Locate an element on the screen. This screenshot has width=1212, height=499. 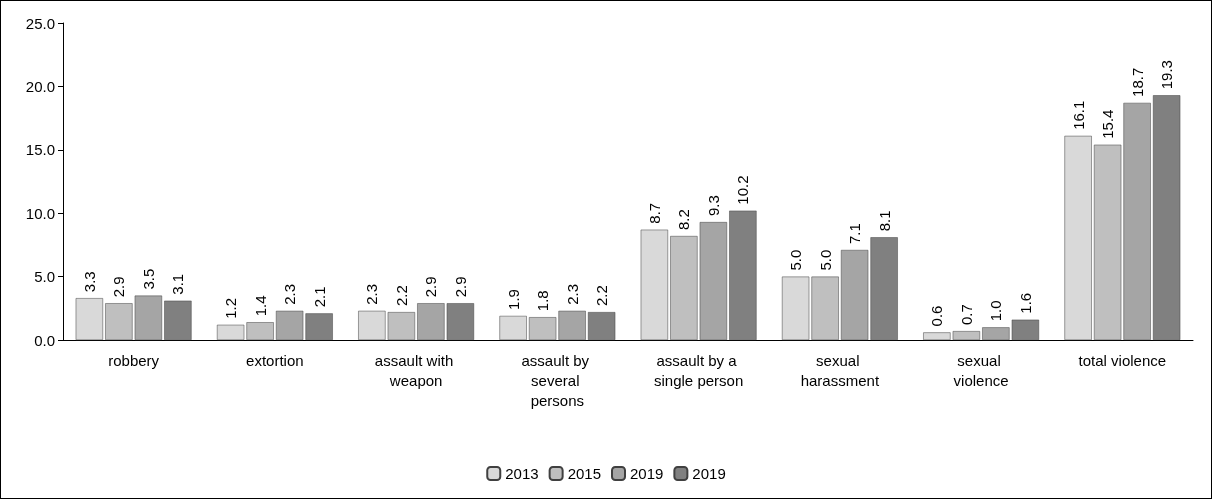
data-label: 16.1 is located at coordinates (1078, 115).